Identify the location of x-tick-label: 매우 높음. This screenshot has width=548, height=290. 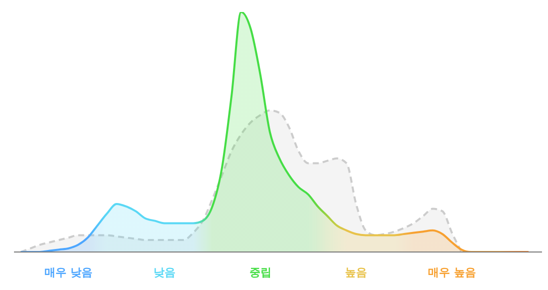
(452, 272).